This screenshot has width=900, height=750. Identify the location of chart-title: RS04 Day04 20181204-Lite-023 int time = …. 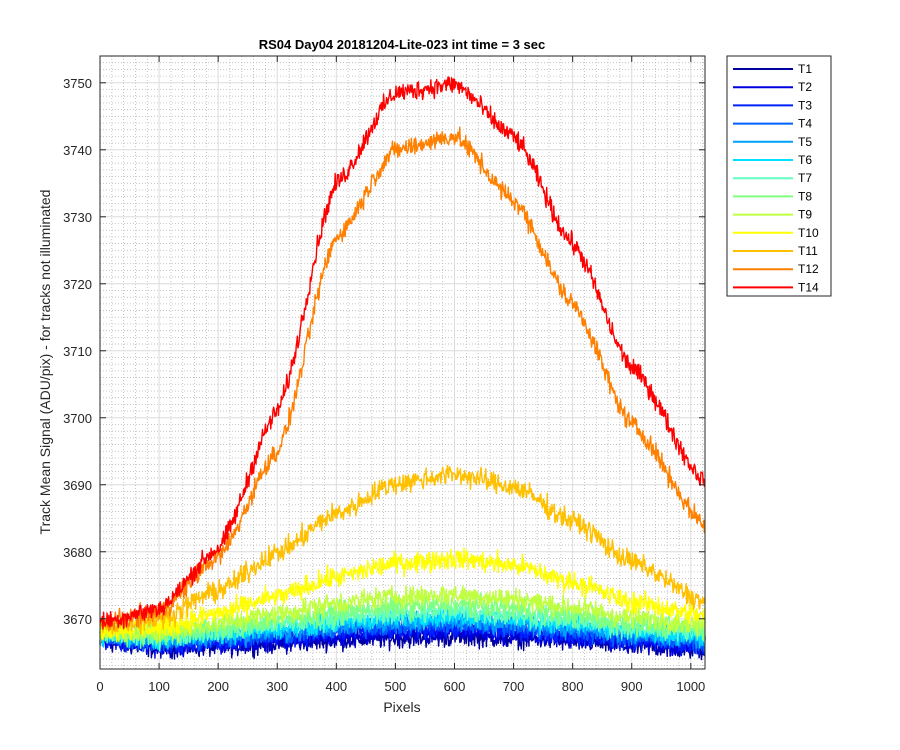
(402, 44).